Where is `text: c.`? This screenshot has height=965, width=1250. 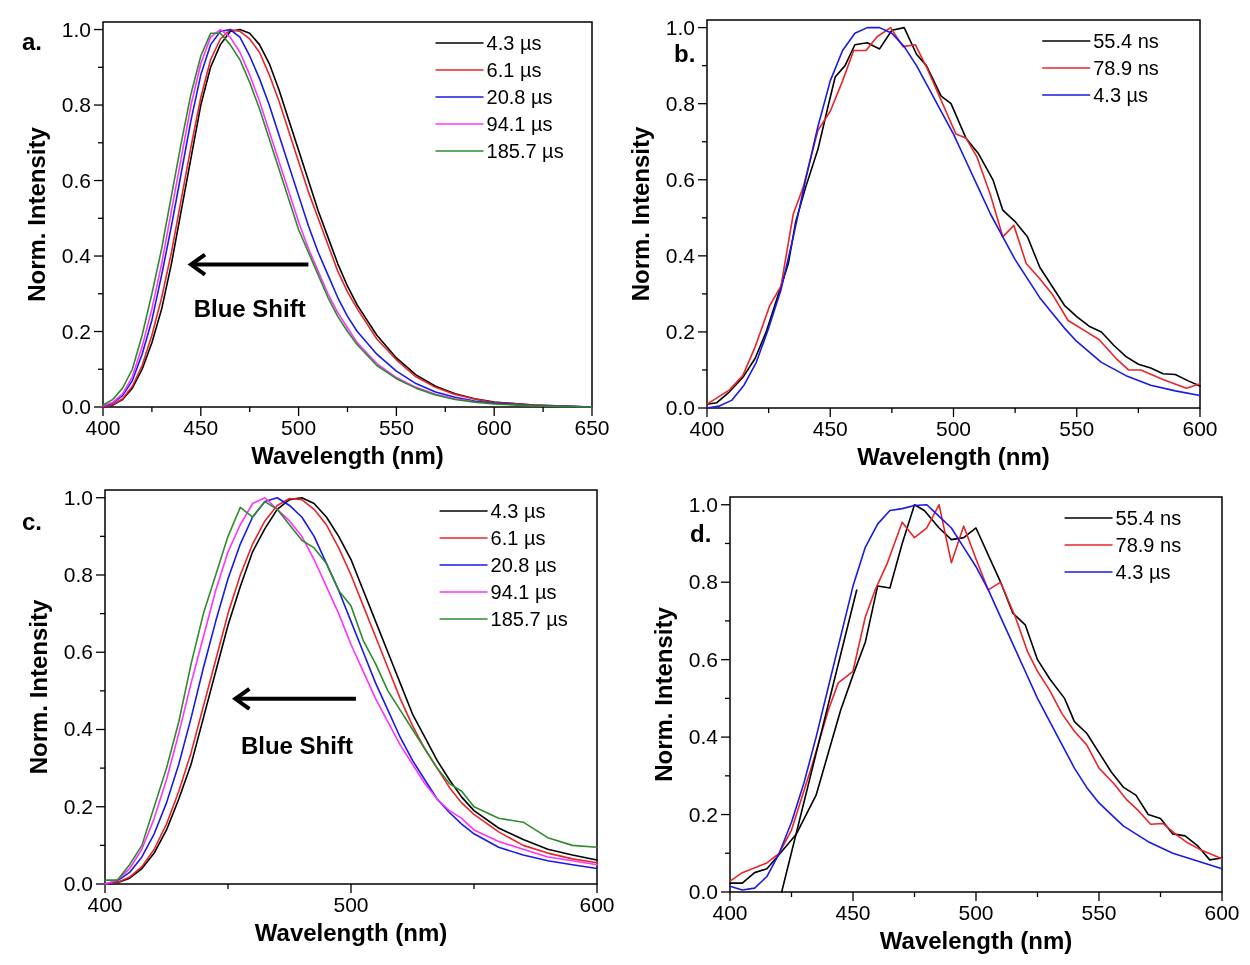 text: c. is located at coordinates (32, 521).